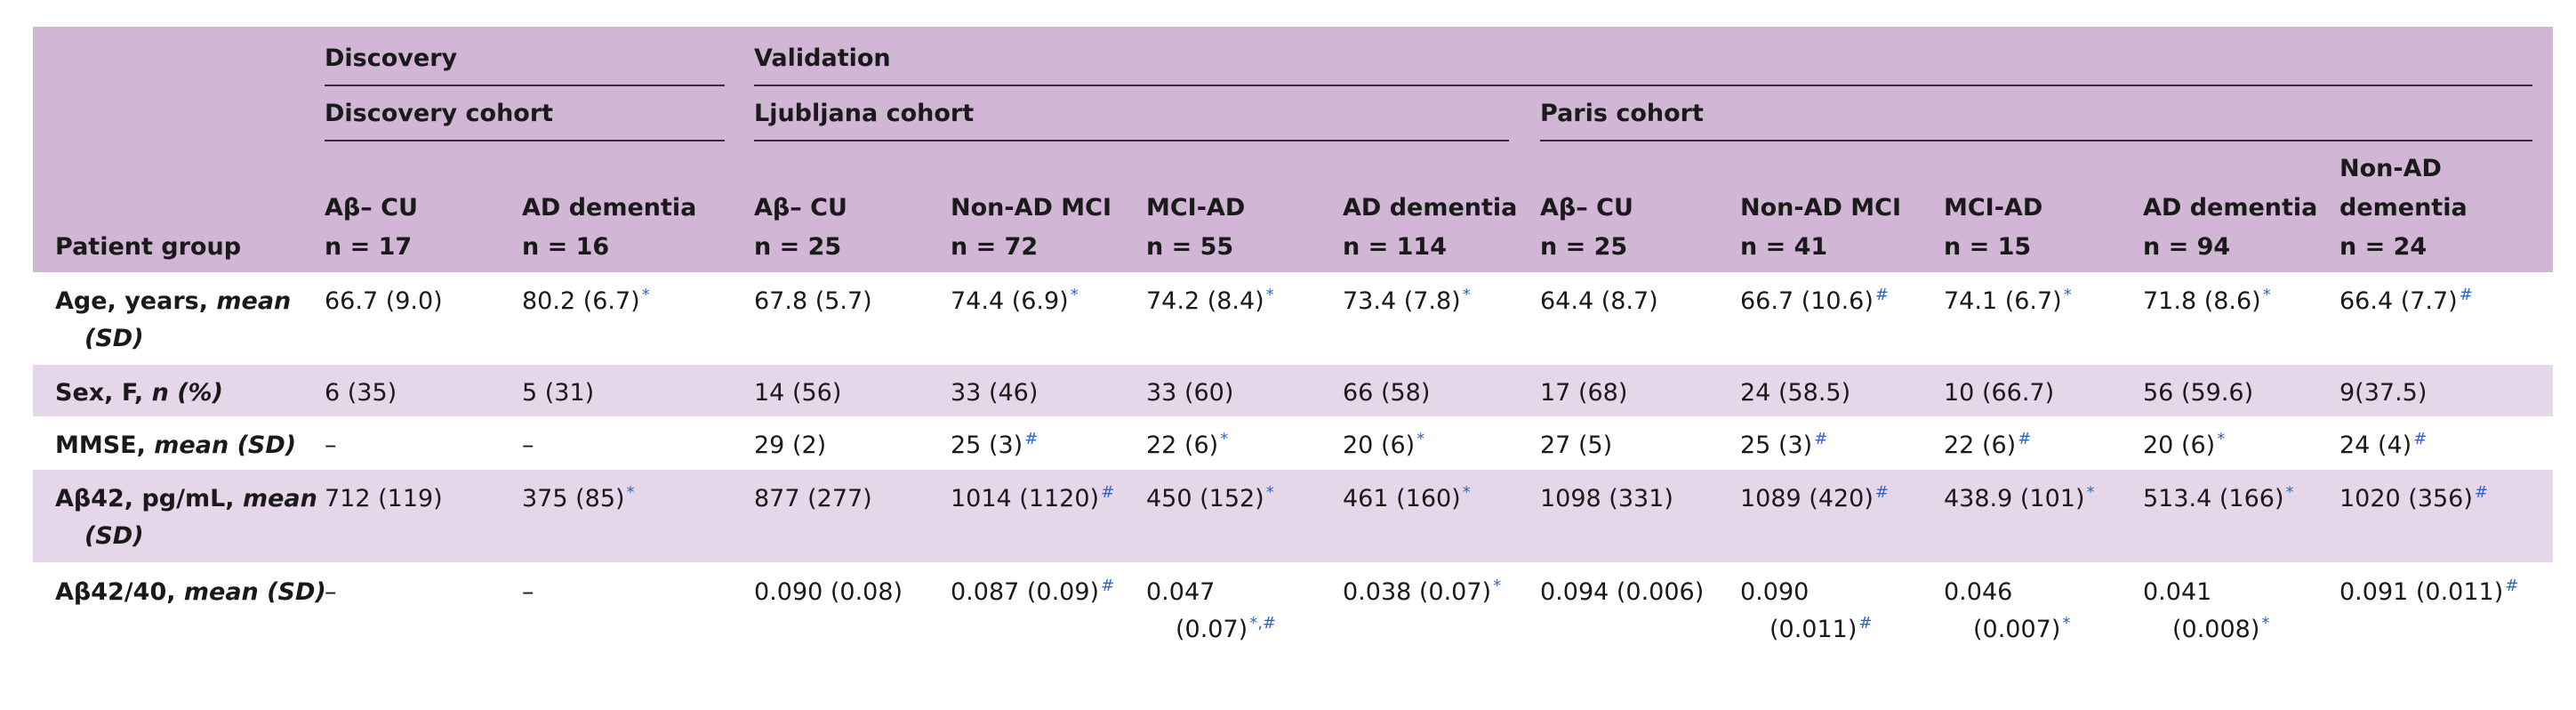 Image resolution: width=2576 pixels, height=710 pixels. Describe the element at coordinates (114, 536) in the screenshot. I see `row-label-abeta42-line2: (SD)` at that location.